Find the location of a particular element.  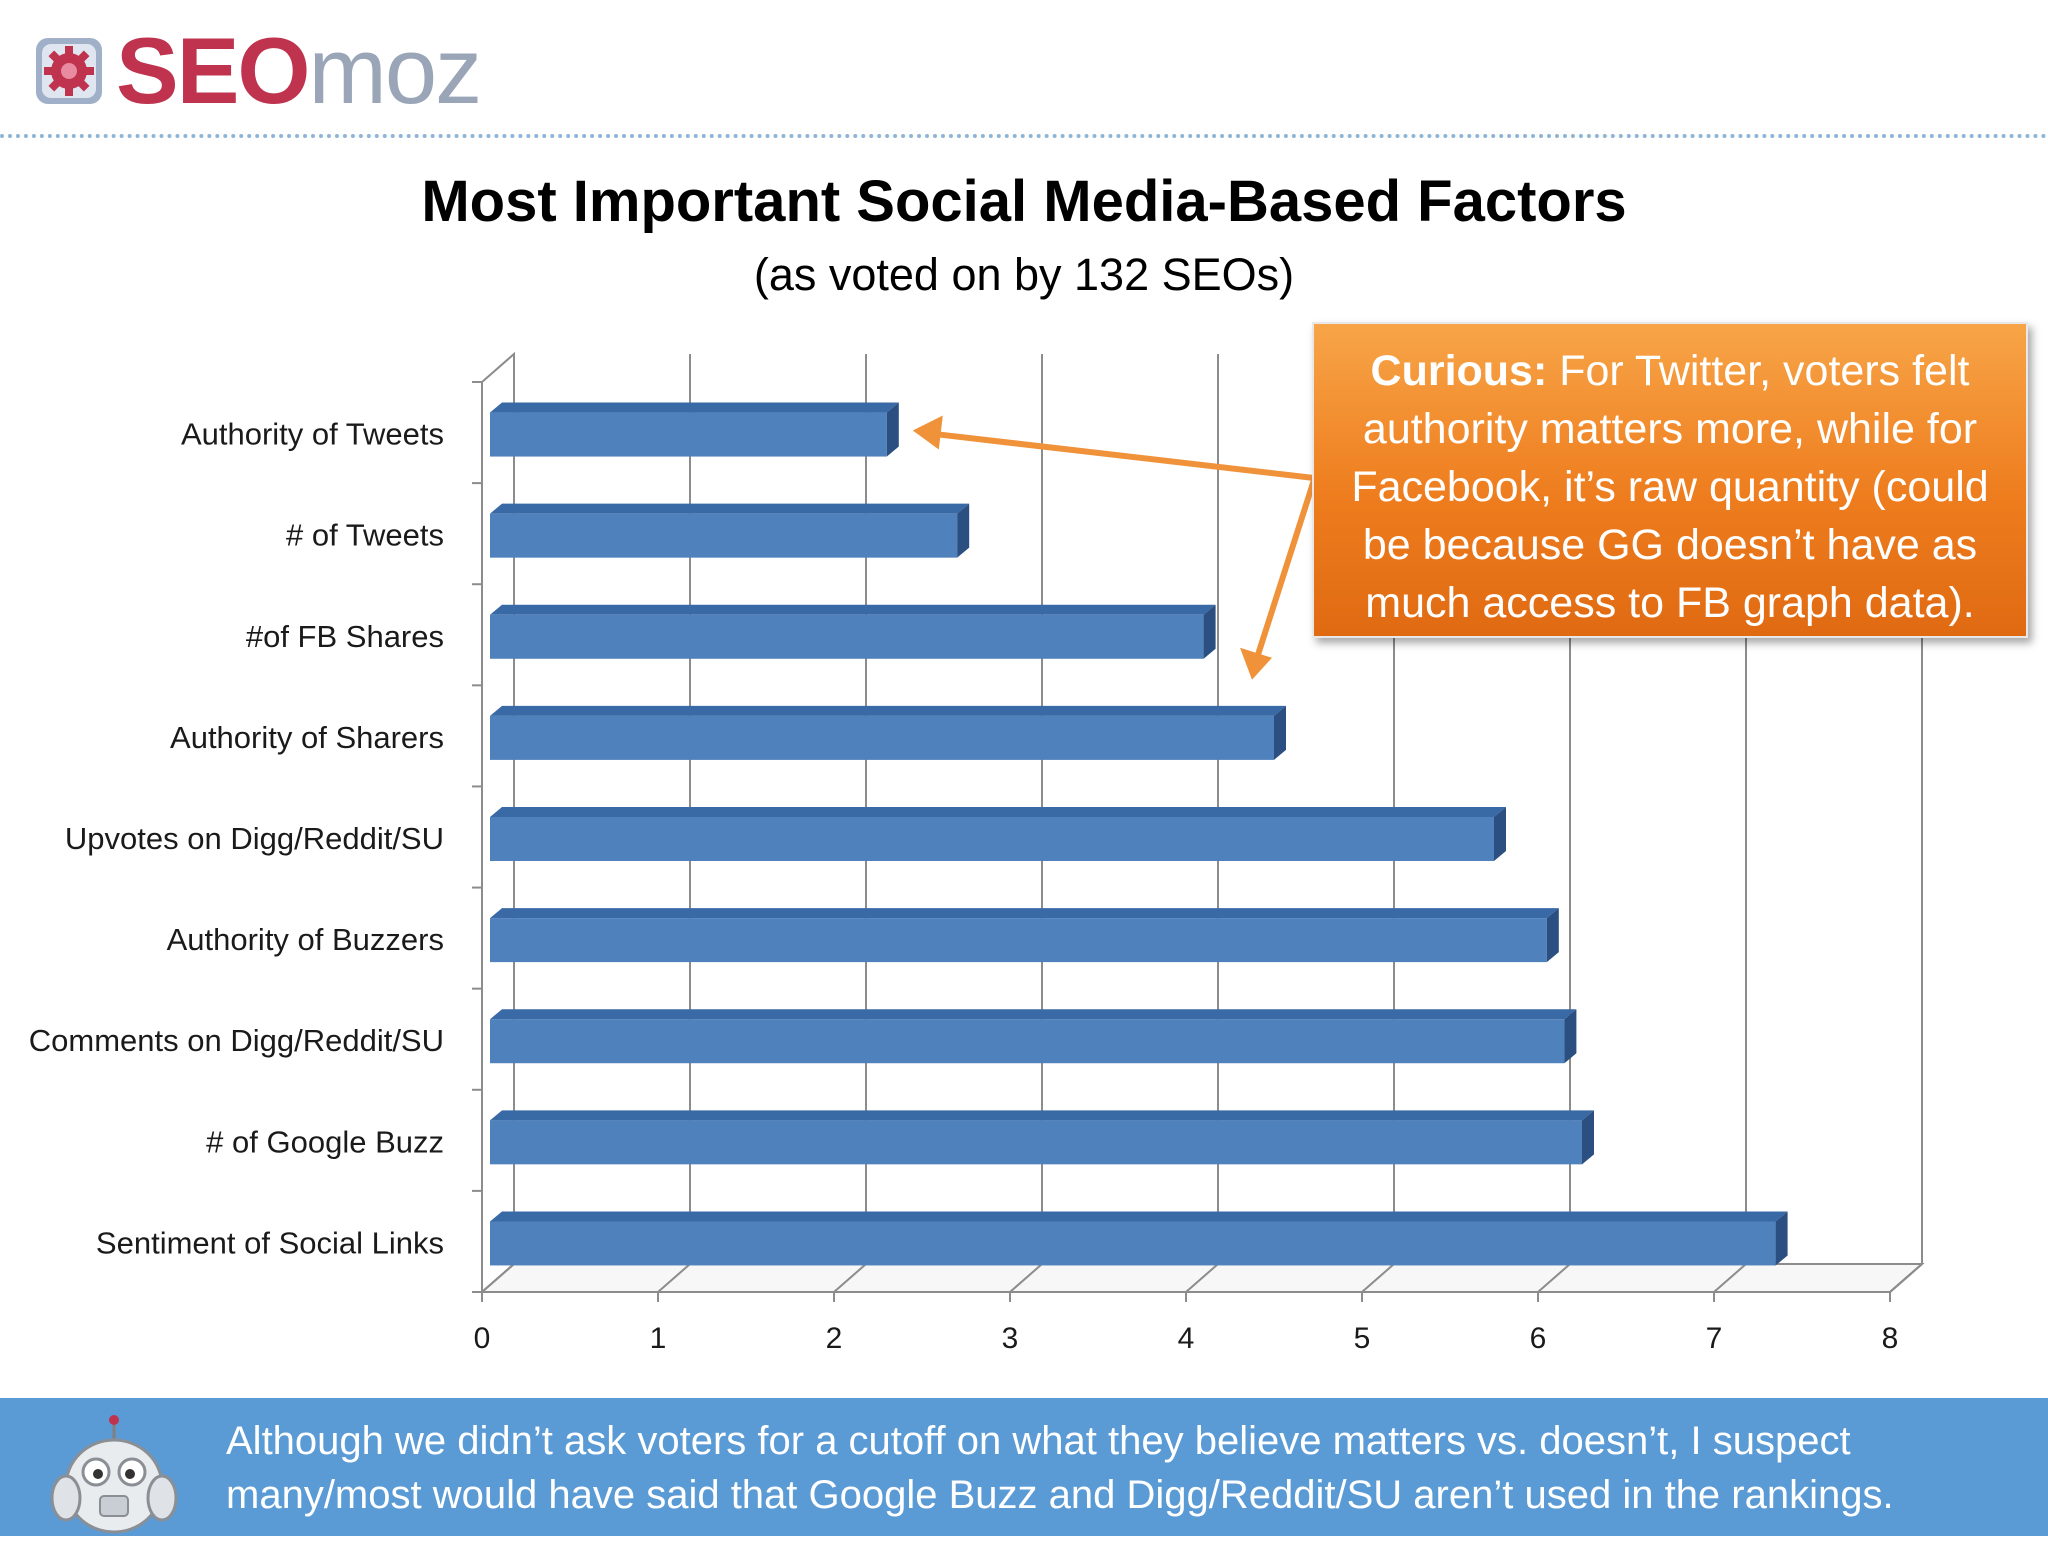

category-label: Authority of Sharers is located at coordinates (307, 737).